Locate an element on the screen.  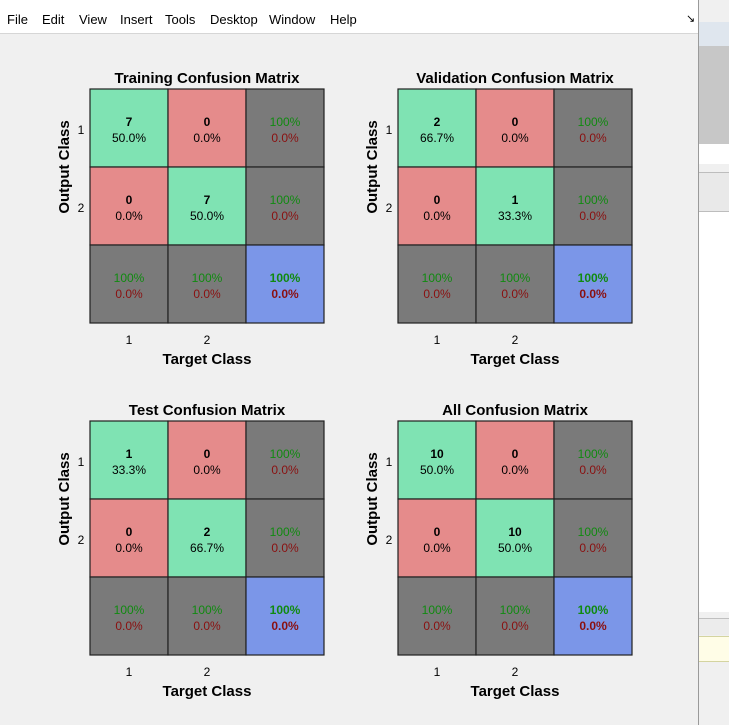
background-field is located at coordinates (714, 154).